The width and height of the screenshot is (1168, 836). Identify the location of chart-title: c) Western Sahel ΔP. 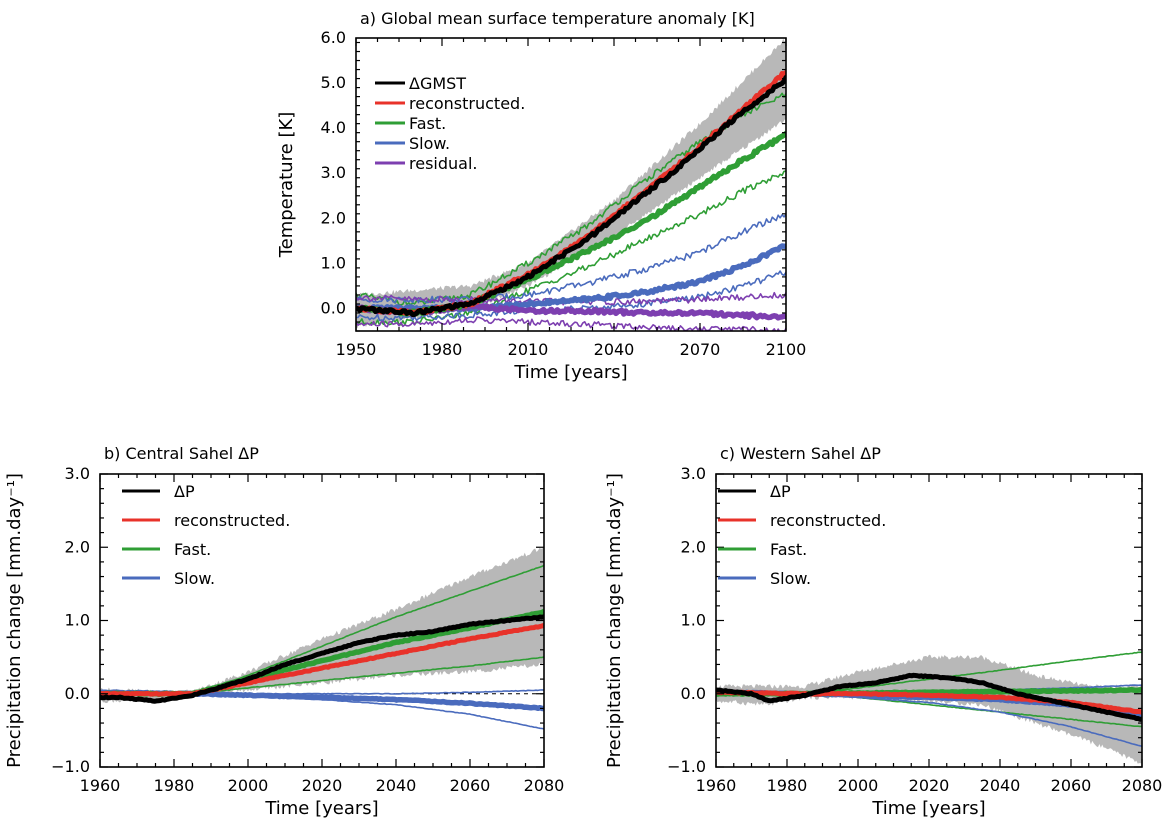
(800, 453).